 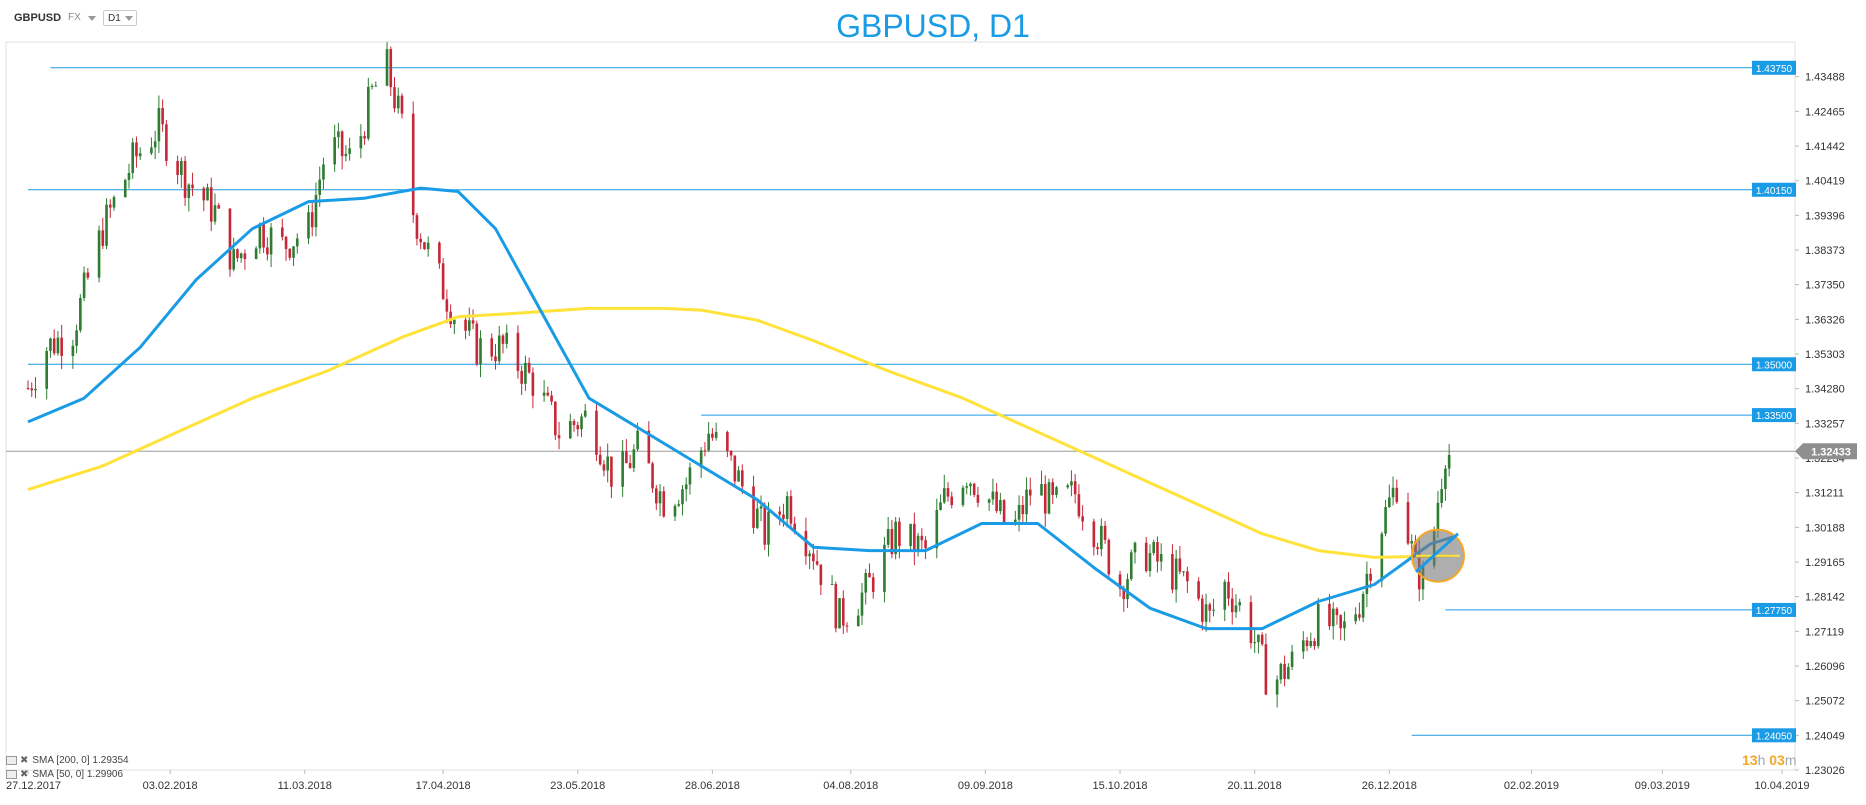 I want to click on x-tick-label: 20.11.2018, so click(x=1255, y=786).